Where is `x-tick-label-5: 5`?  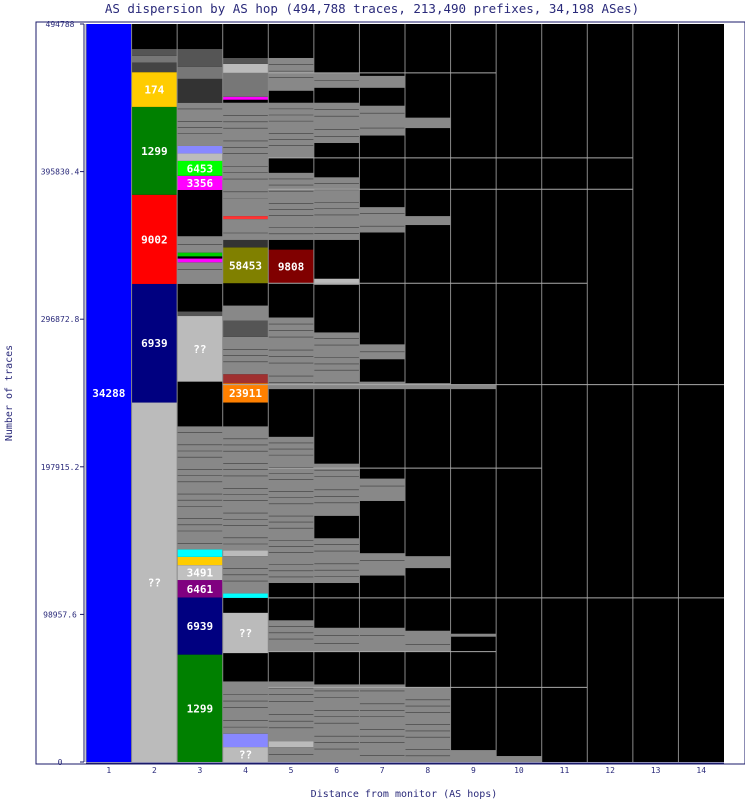 x-tick-label-5: 5 is located at coordinates (291, 770).